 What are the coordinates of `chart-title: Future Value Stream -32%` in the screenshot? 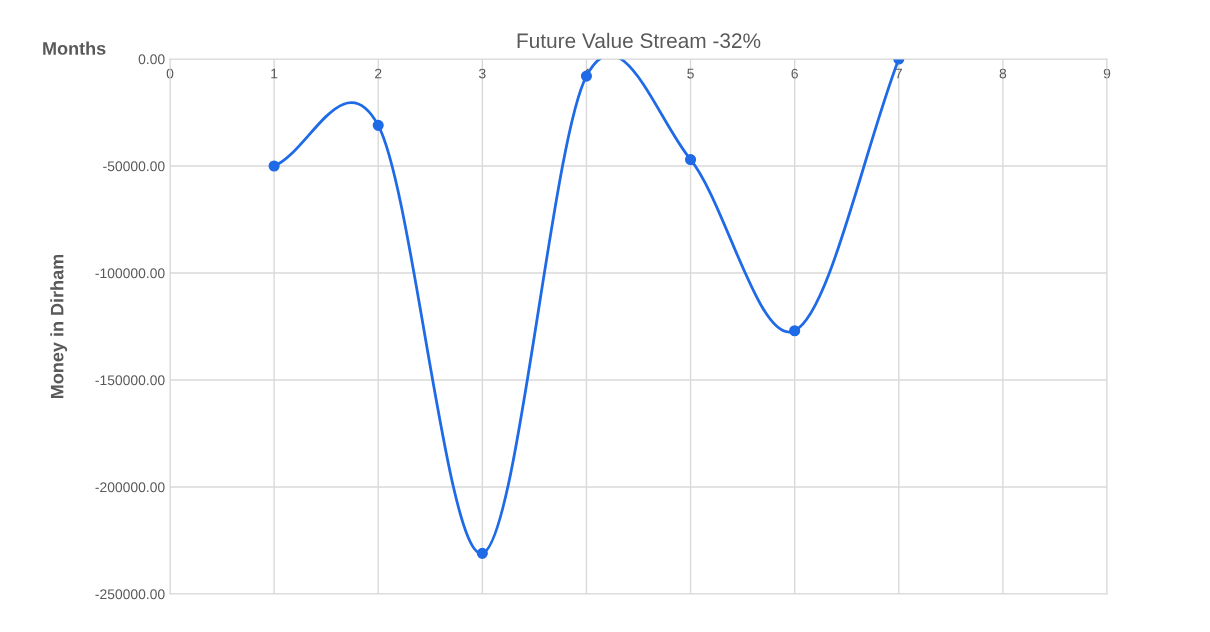 It's located at (639, 40).